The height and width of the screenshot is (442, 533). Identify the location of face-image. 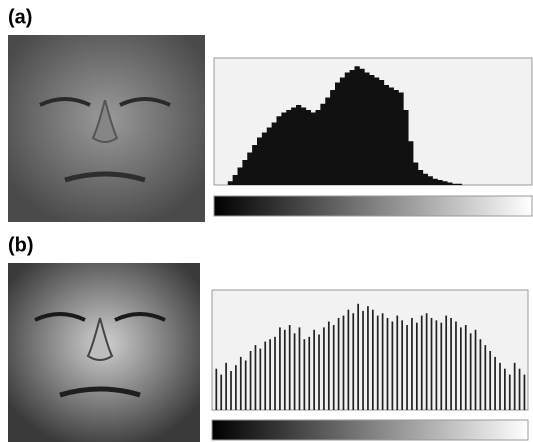
(104, 352).